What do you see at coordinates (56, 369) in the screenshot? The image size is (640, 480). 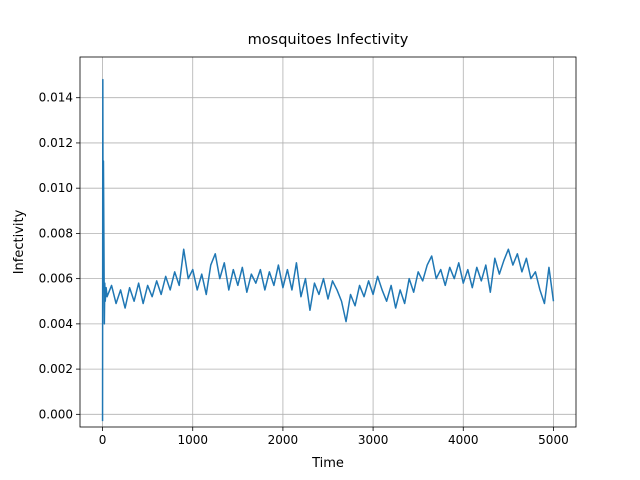 I see `y-tick-label: 0.002` at bounding box center [56, 369].